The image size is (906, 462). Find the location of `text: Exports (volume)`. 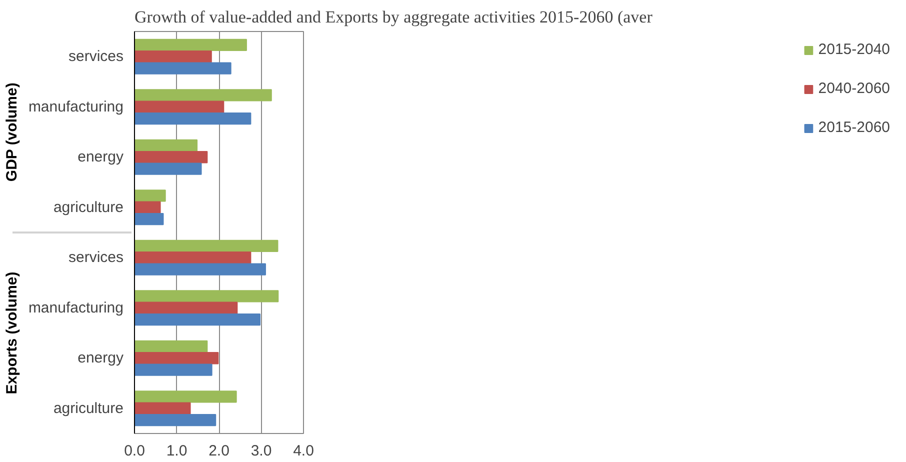

text: Exports (volume) is located at coordinates (11, 333).